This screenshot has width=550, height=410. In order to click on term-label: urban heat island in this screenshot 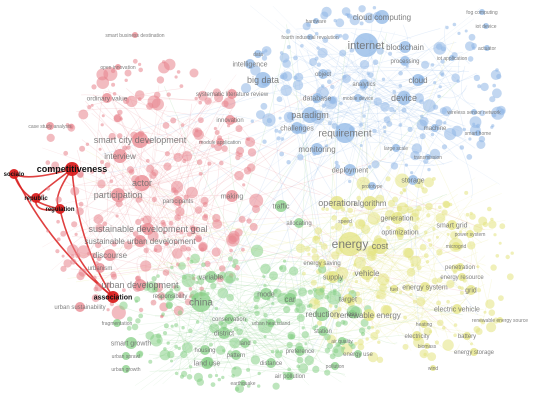, I will do `click(271, 324)`.